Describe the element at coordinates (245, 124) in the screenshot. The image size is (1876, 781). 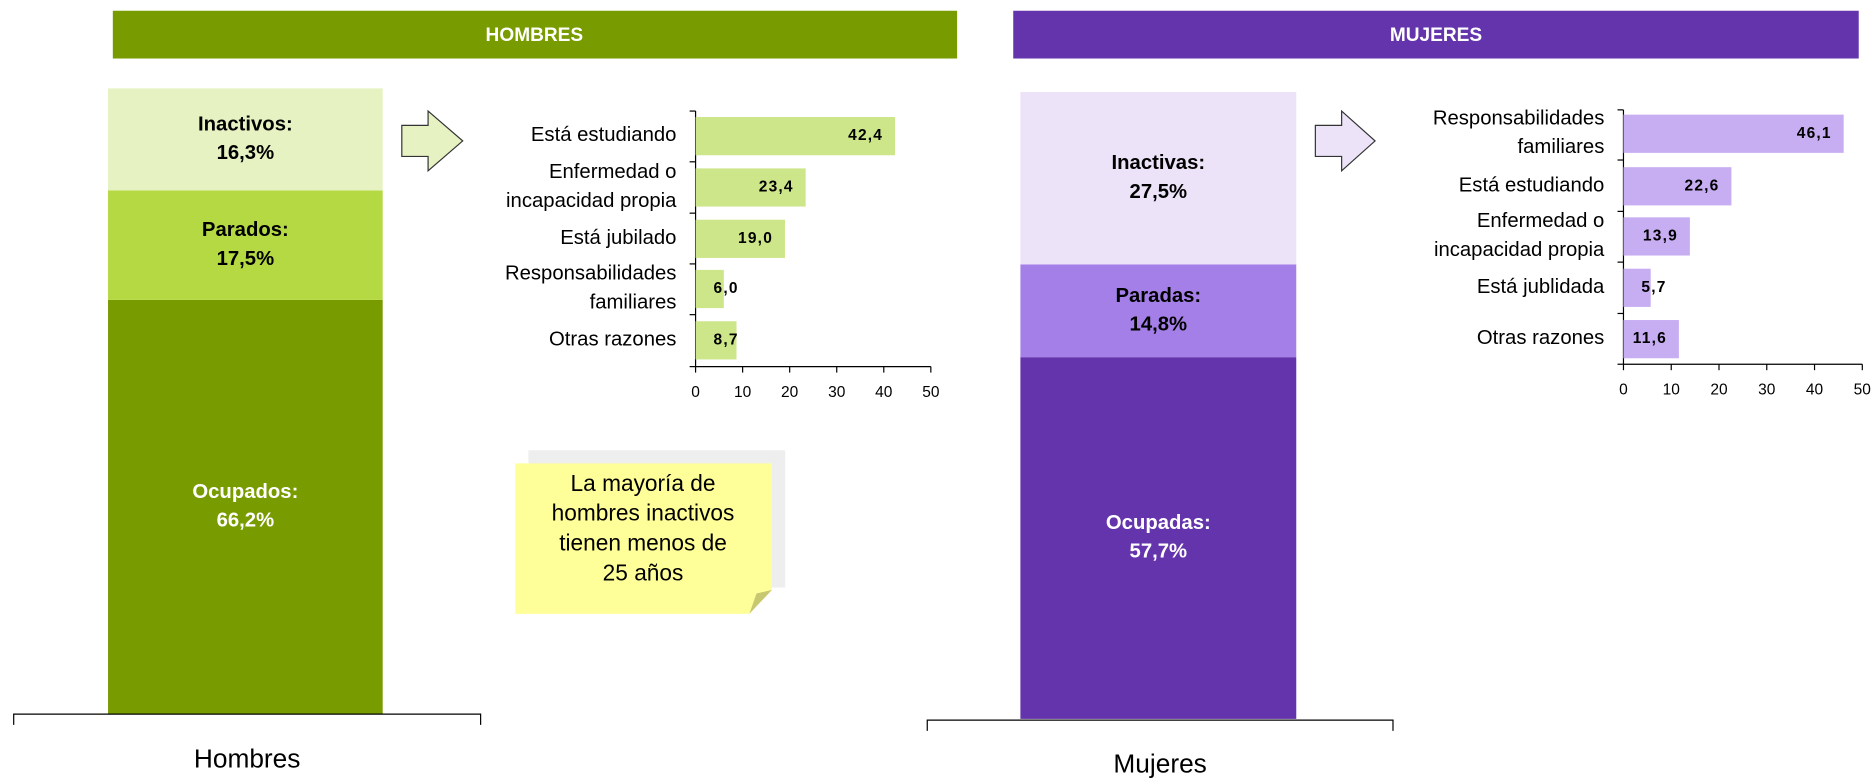
I see `segment-name: Inactivos:` at that location.